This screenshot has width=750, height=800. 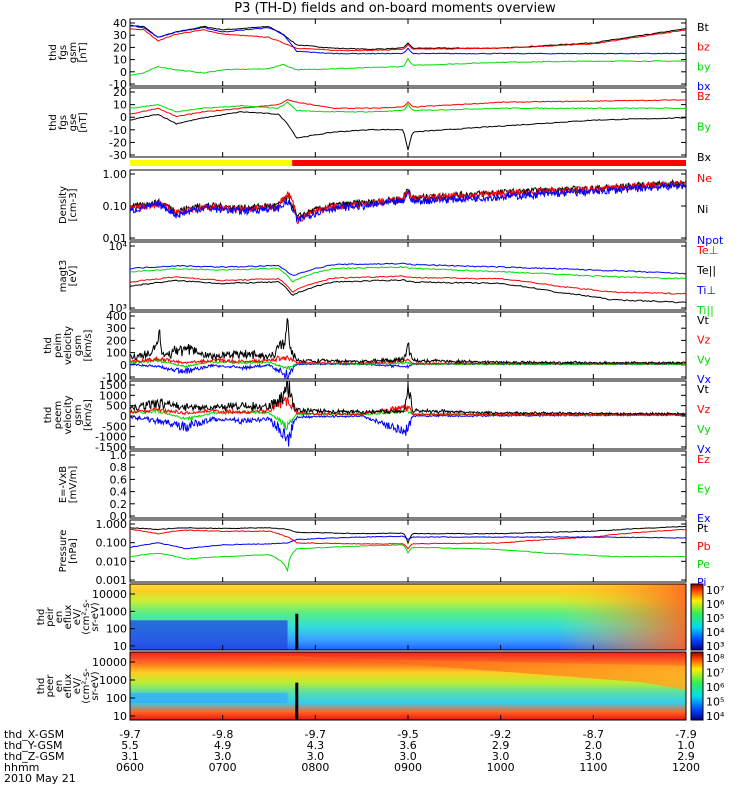 What do you see at coordinates (115, 174) in the screenshot?
I see `y-tick-label: 1.00` at bounding box center [115, 174].